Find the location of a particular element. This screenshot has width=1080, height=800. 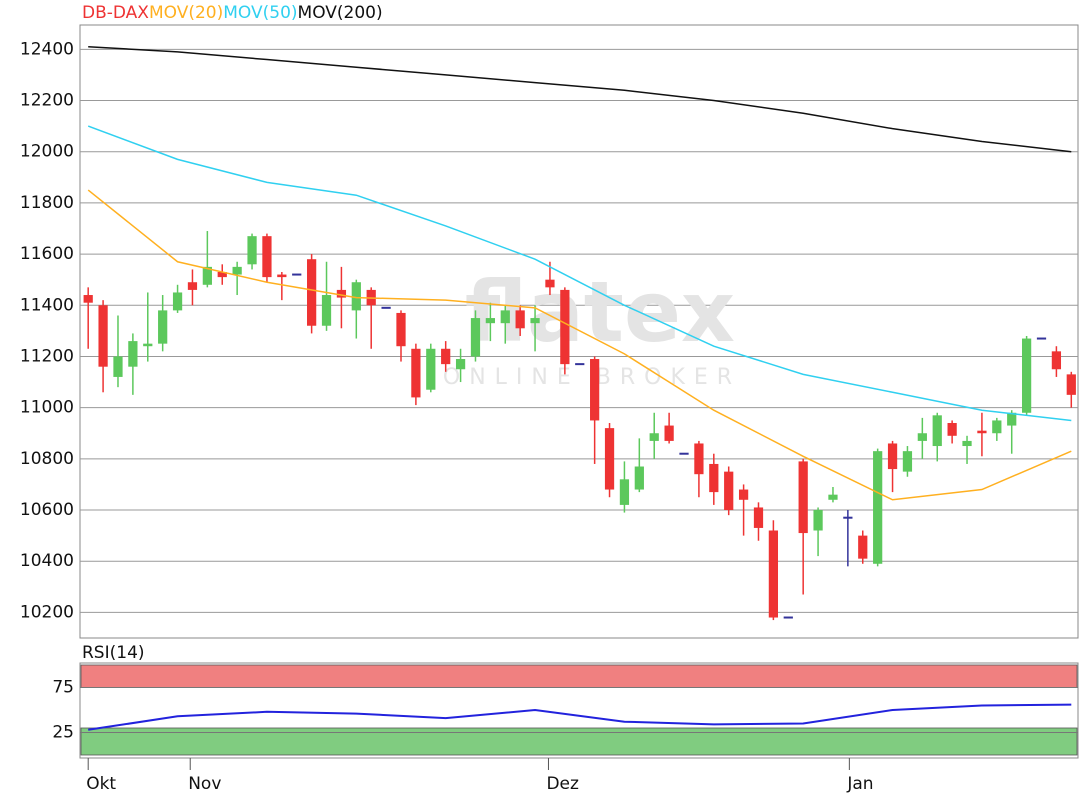

band is located at coordinates (579, 676).